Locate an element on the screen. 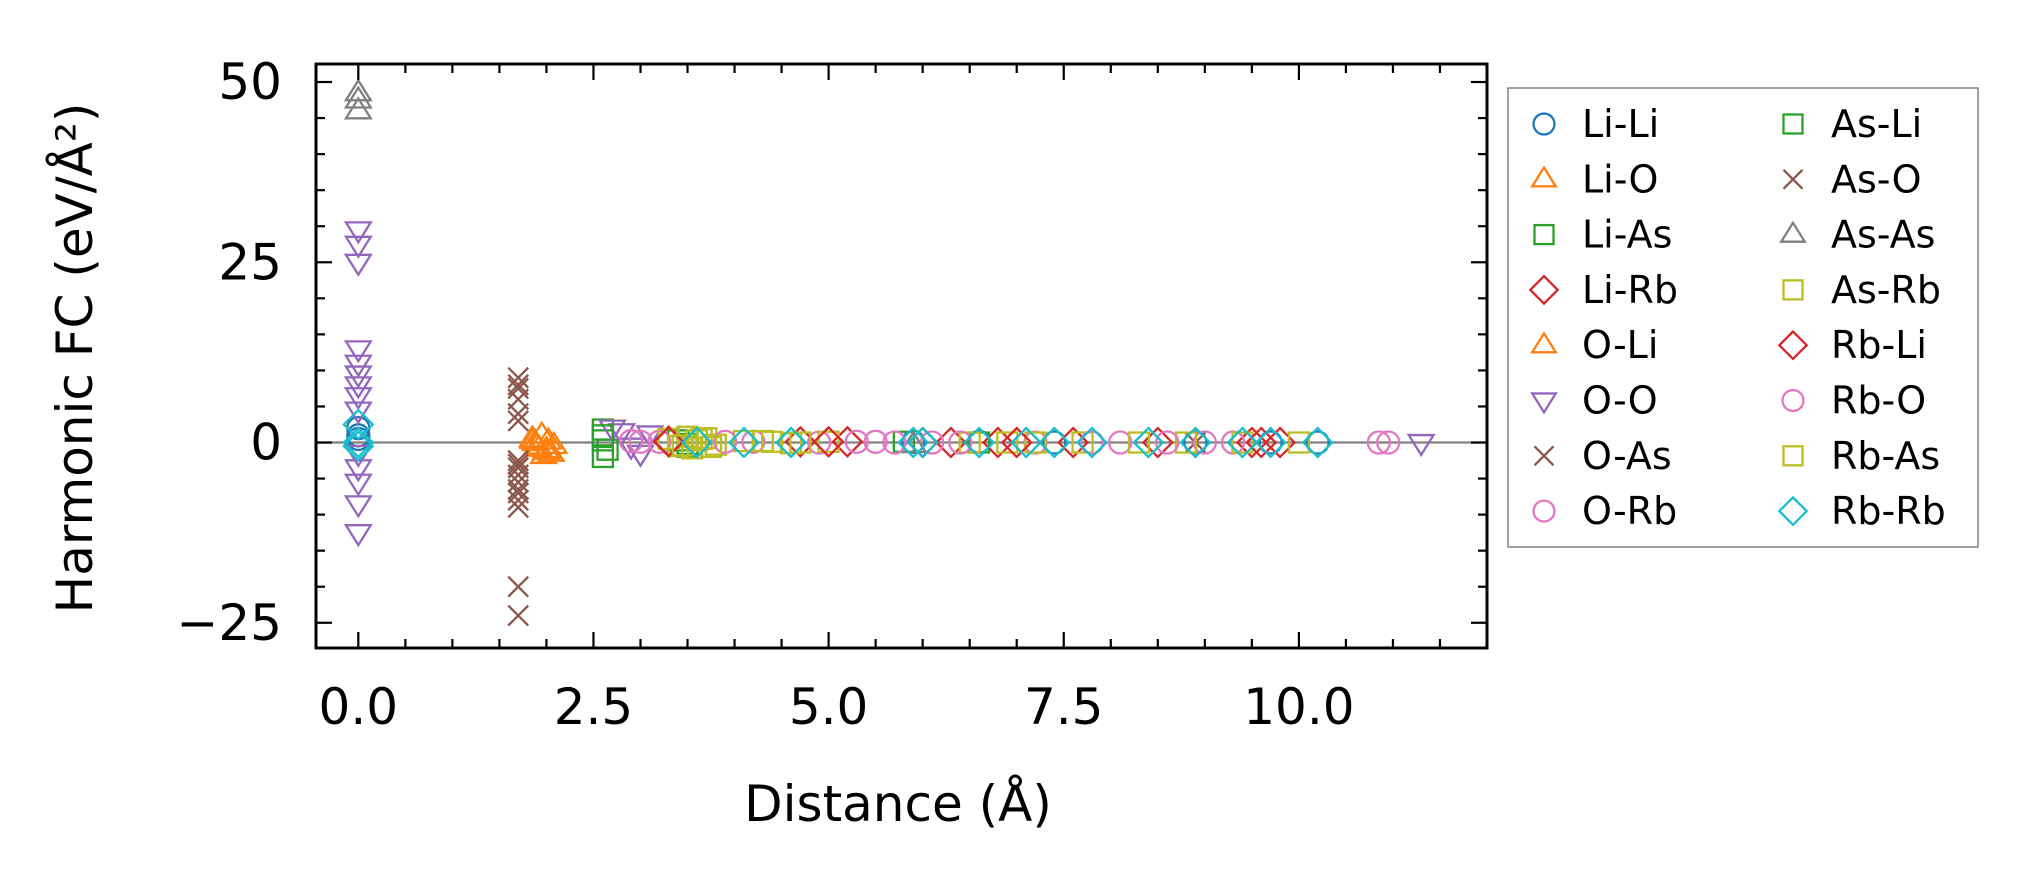 The image size is (2019, 893). x-tick-label: 7.5 is located at coordinates (1064, 707).